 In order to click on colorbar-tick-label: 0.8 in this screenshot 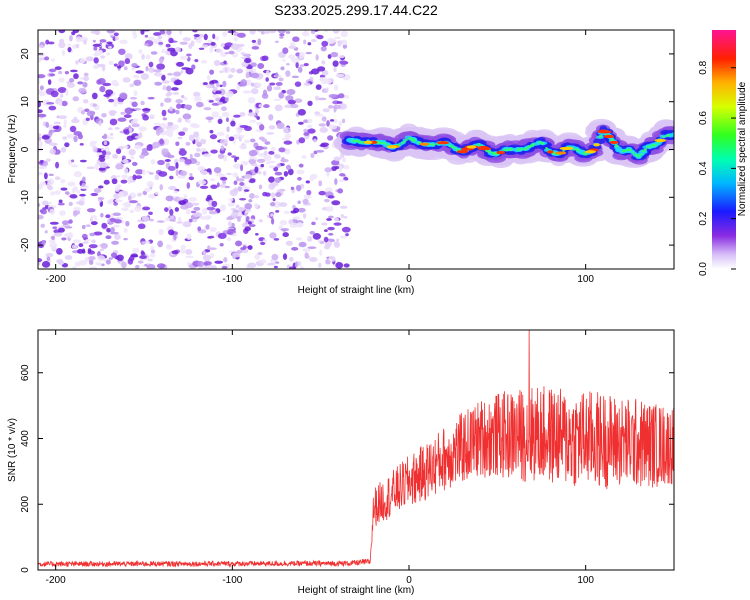, I will do `click(703, 67)`.